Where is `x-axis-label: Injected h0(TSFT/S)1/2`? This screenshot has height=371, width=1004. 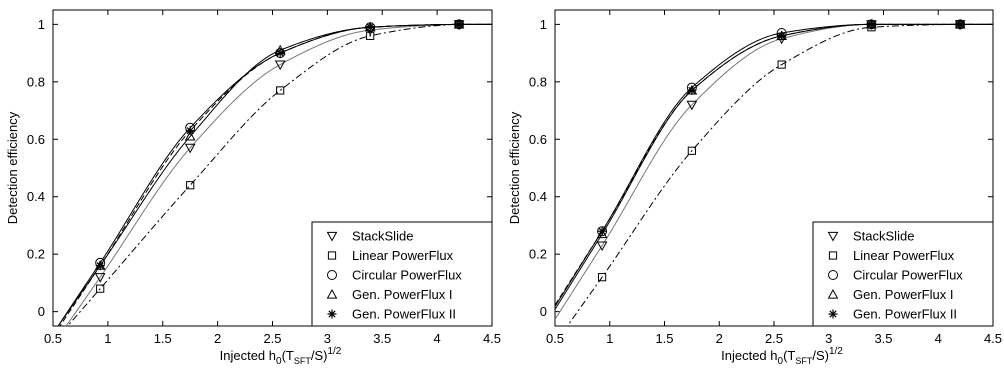 x-axis-label: Injected h0(TSFT/S)1/2 is located at coordinates (281, 356).